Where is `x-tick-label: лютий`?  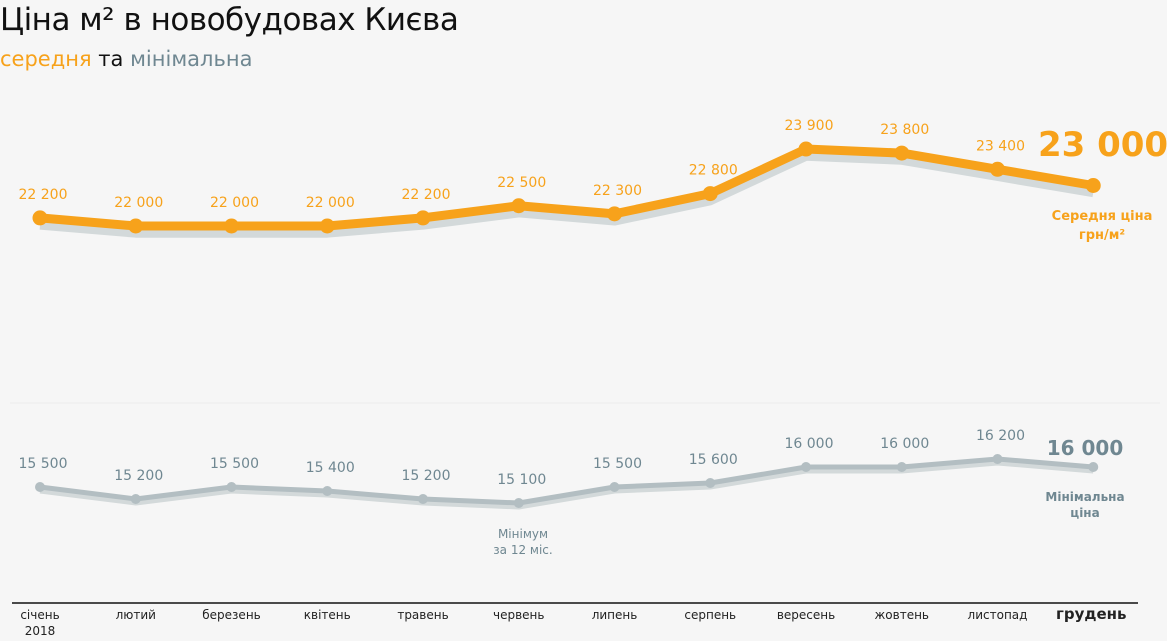 x-tick-label: лютий is located at coordinates (136, 615).